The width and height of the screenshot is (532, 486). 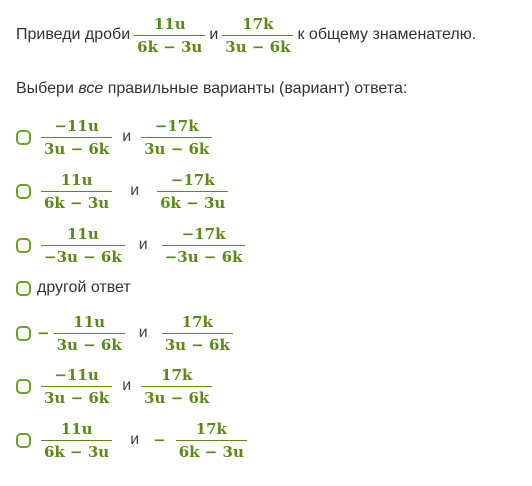 I want to click on option-fraction-b: −17k 6k − 3u, so click(x=193, y=191).